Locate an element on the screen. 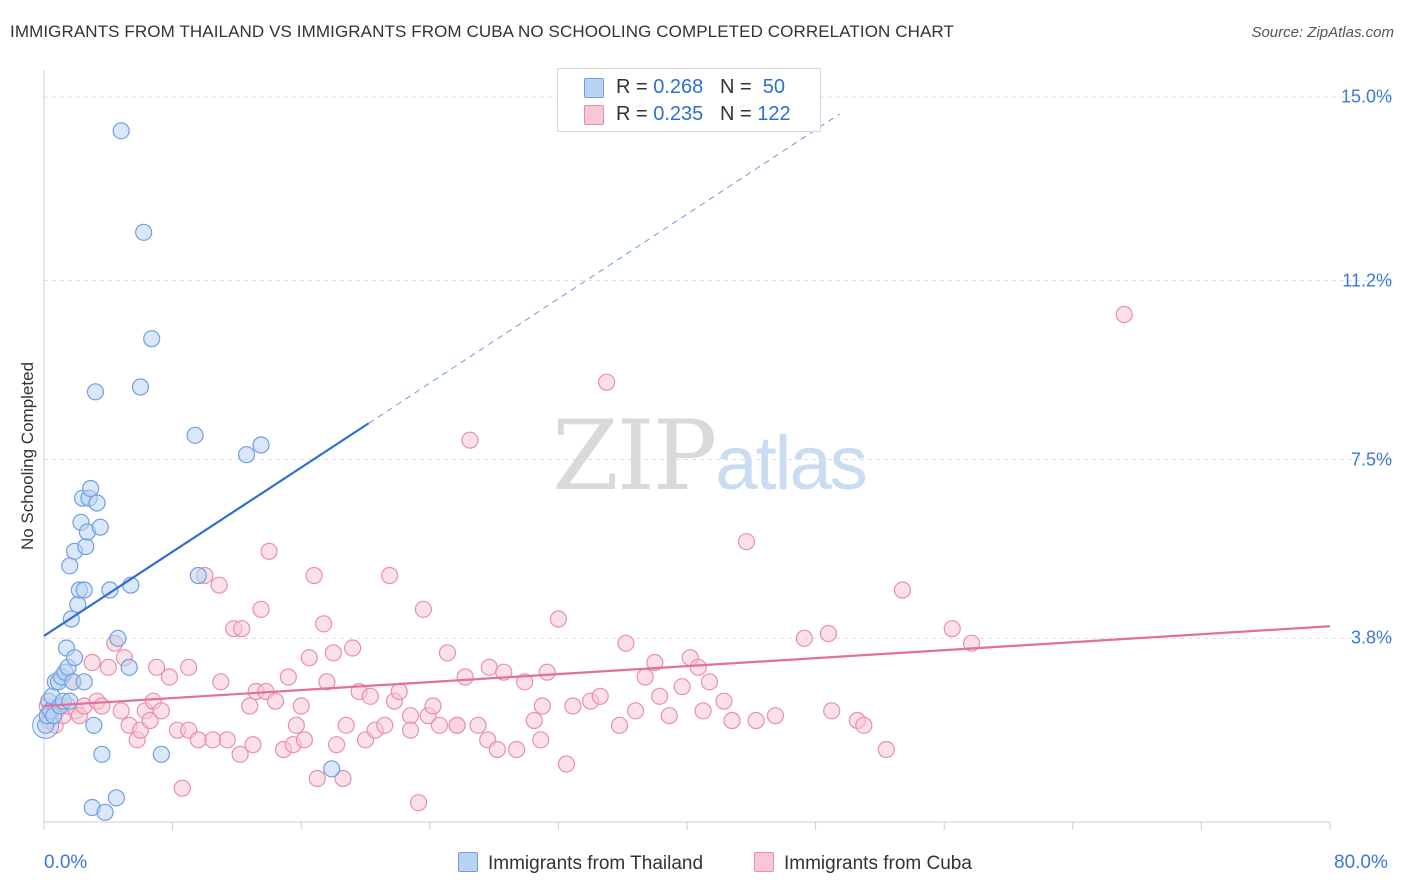 The image size is (1406, 892). legend-n-value-thailand: 50 is located at coordinates (771, 87).